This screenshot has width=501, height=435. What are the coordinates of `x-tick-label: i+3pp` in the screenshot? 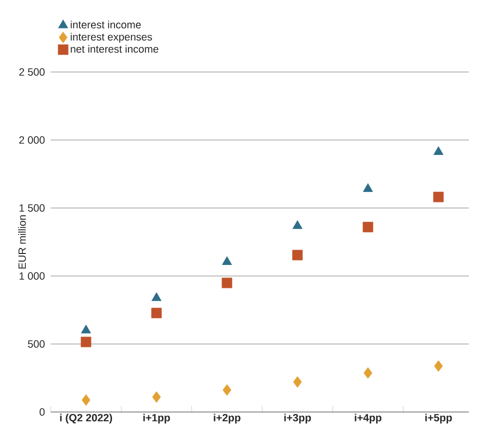 It's located at (297, 419).